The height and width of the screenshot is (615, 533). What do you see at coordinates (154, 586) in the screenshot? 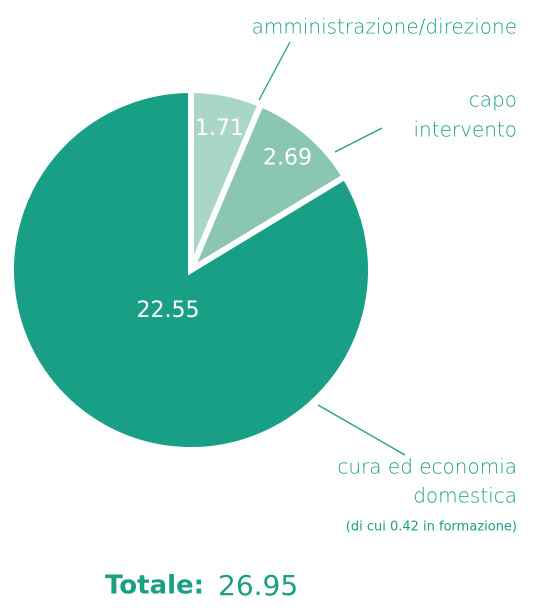
I see `total-label: Totale:` at bounding box center [154, 586].